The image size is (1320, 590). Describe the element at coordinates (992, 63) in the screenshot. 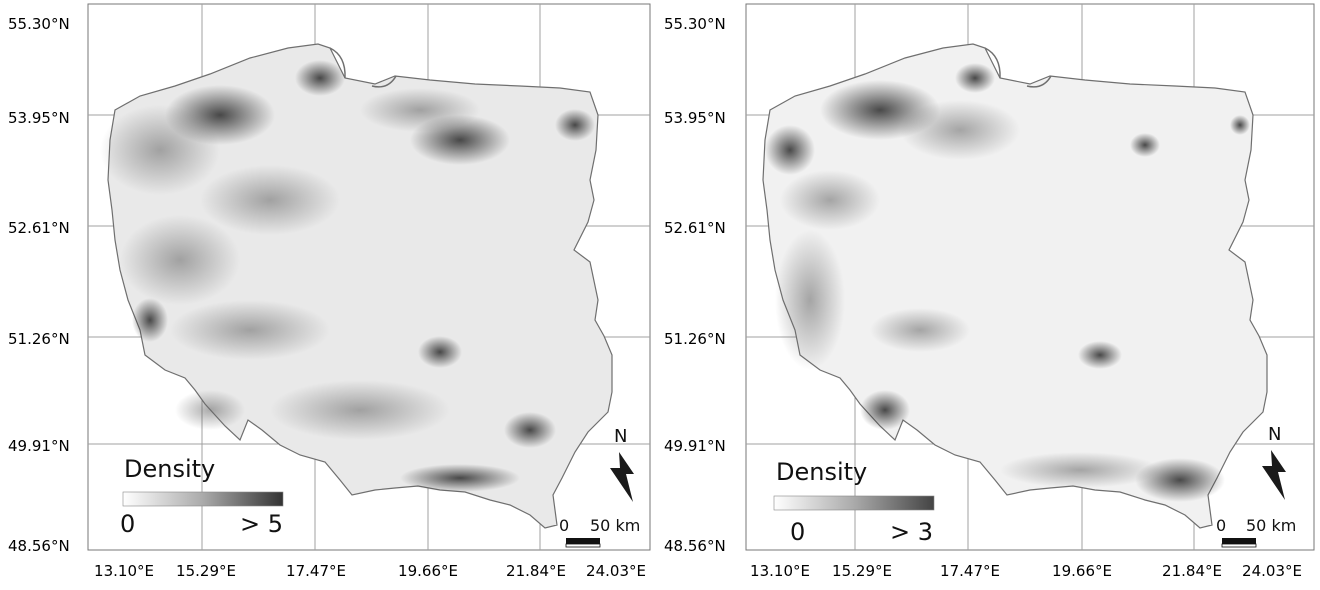

I see `right-coast-curve` at that location.